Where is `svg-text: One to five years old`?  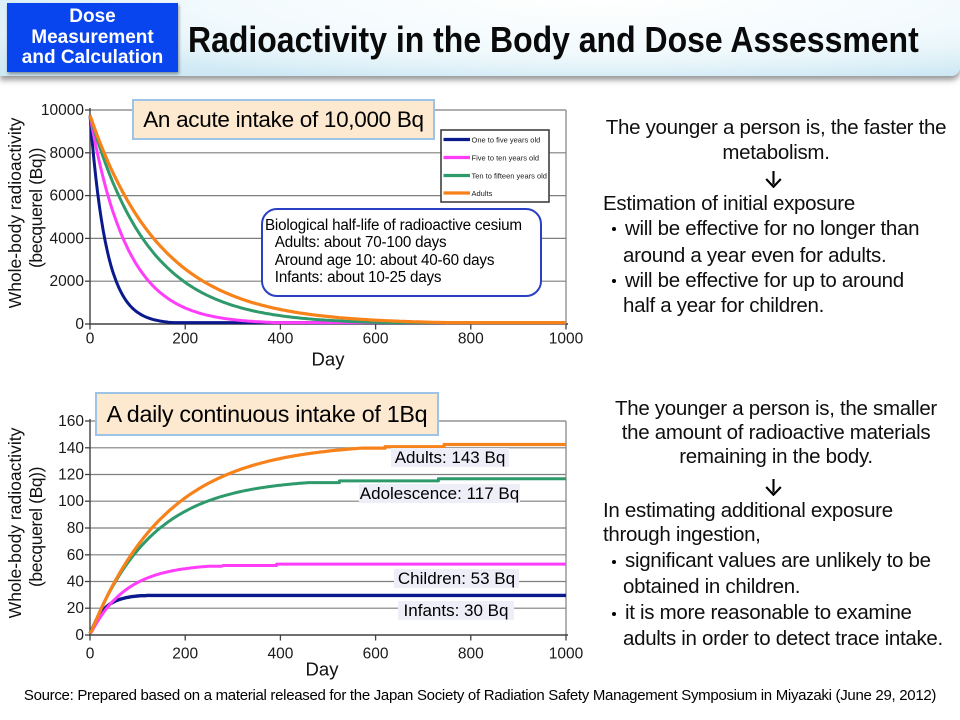
svg-text: One to five years old is located at coordinates (506, 139).